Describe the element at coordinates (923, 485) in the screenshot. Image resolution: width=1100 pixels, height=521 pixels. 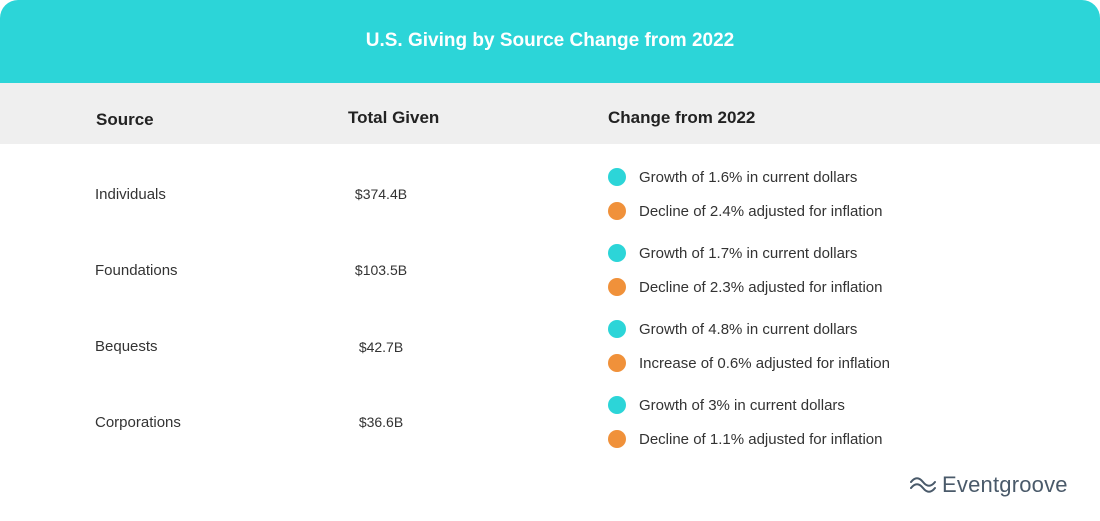
I see `wave-logo-icon` at that location.